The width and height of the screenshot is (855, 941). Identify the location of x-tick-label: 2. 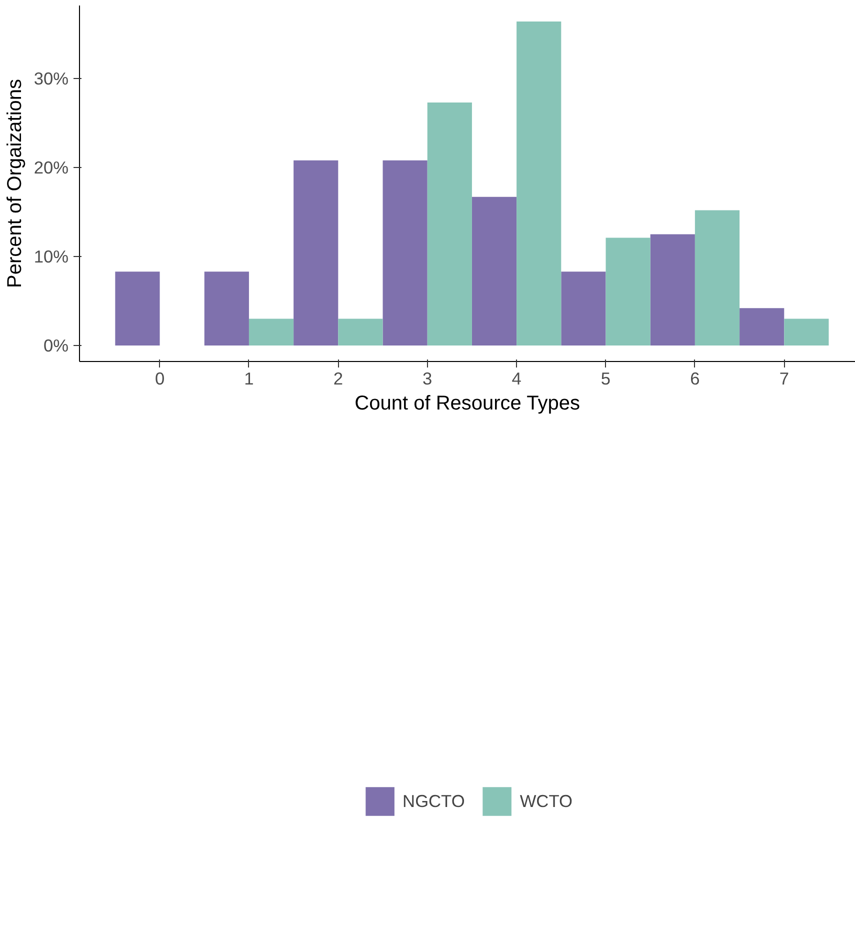
(338, 378).